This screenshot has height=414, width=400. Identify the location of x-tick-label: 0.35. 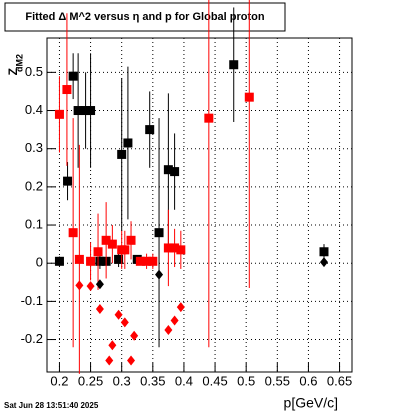
(152, 380).